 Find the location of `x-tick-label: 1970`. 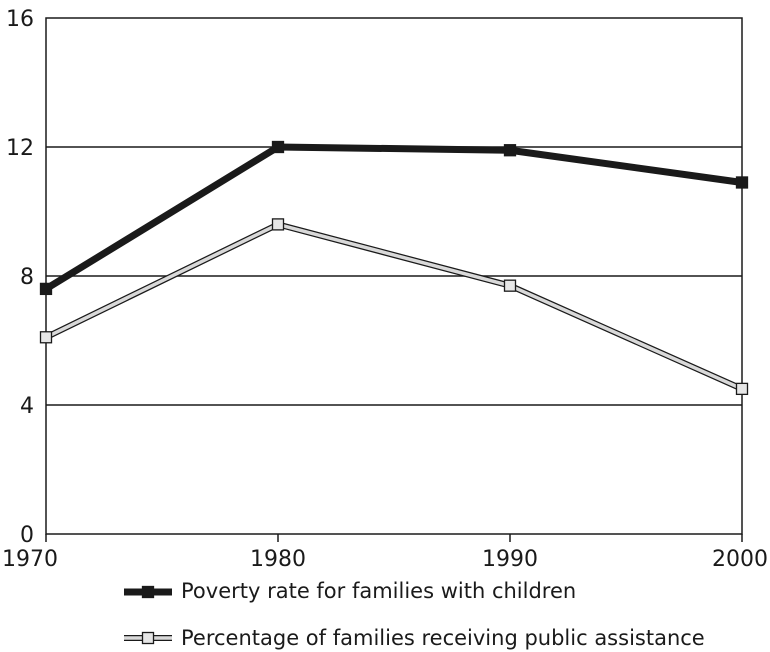

x-tick-label: 1970 is located at coordinates (30, 559).